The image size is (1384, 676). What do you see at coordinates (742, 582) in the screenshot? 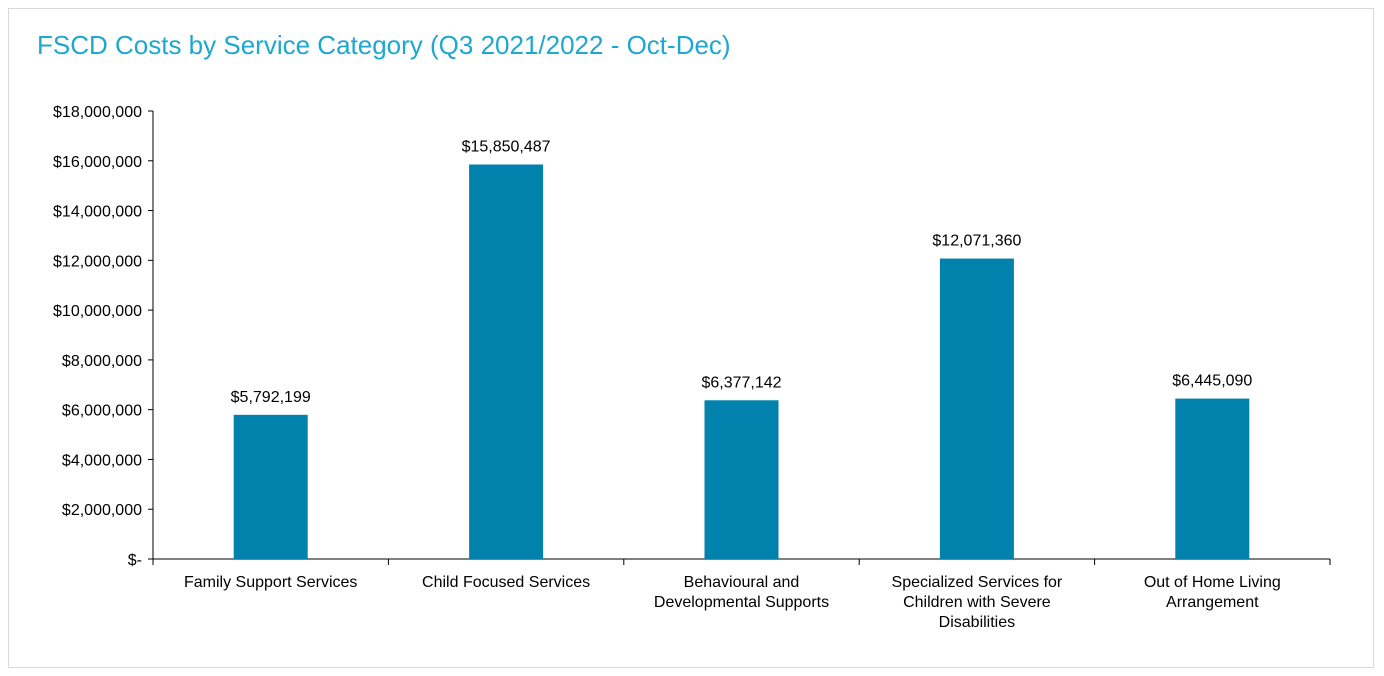
I see `x-tick-label-line: Behavioural and` at bounding box center [742, 582].